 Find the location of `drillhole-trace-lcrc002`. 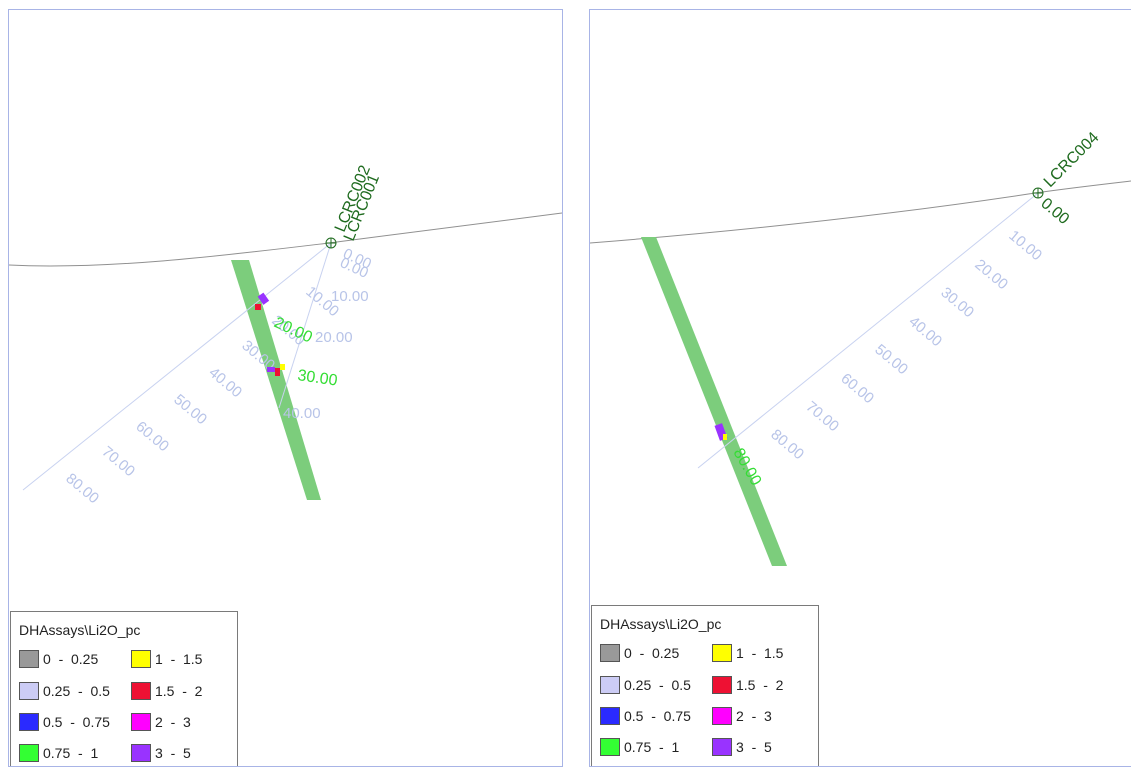

drillhole-trace-lcrc002 is located at coordinates (177, 366).